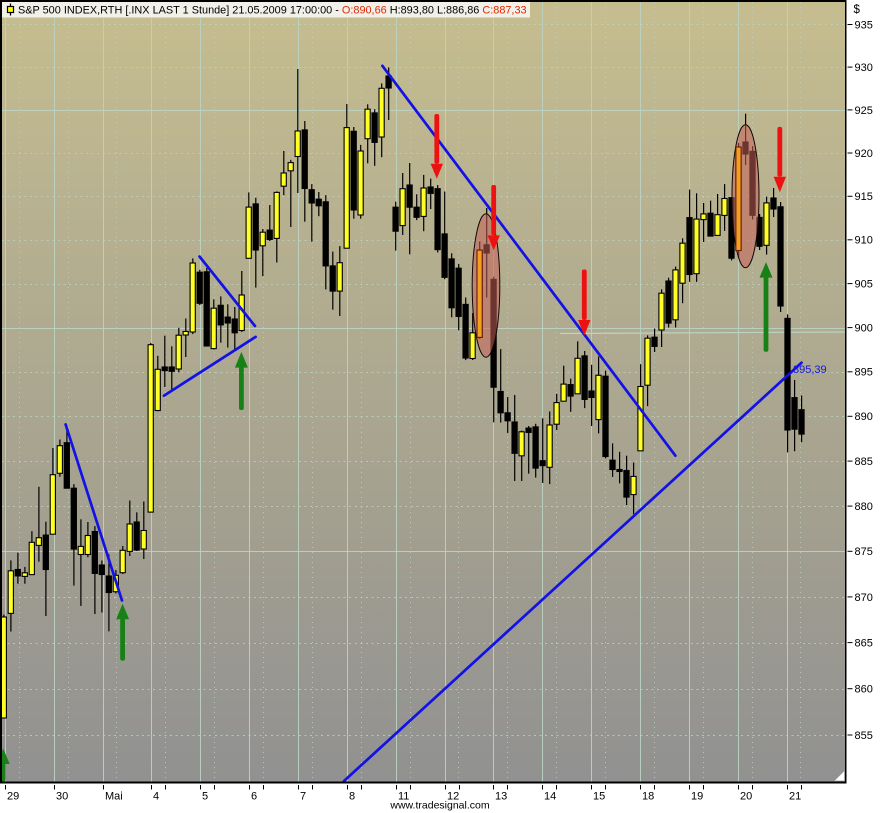 The image size is (882, 813). What do you see at coordinates (864, 285) in the screenshot?
I see `svg-text: 905` at bounding box center [864, 285].